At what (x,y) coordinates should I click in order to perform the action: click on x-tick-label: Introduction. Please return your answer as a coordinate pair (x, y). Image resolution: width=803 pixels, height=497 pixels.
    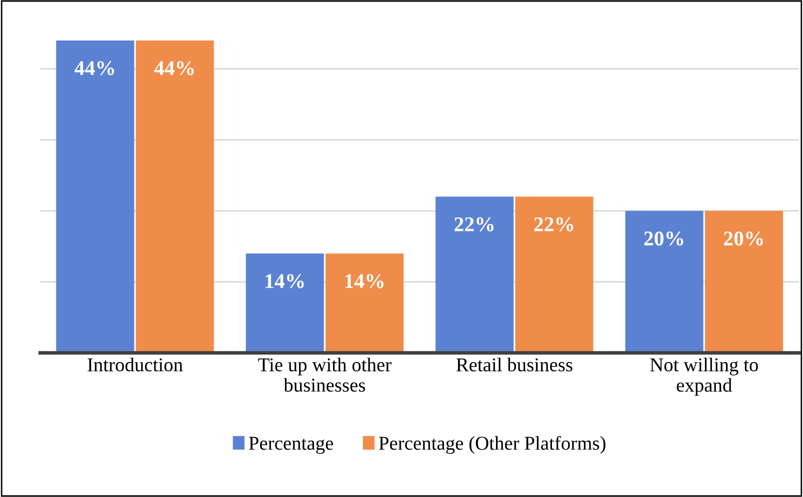
    Looking at the image, I should click on (135, 365).